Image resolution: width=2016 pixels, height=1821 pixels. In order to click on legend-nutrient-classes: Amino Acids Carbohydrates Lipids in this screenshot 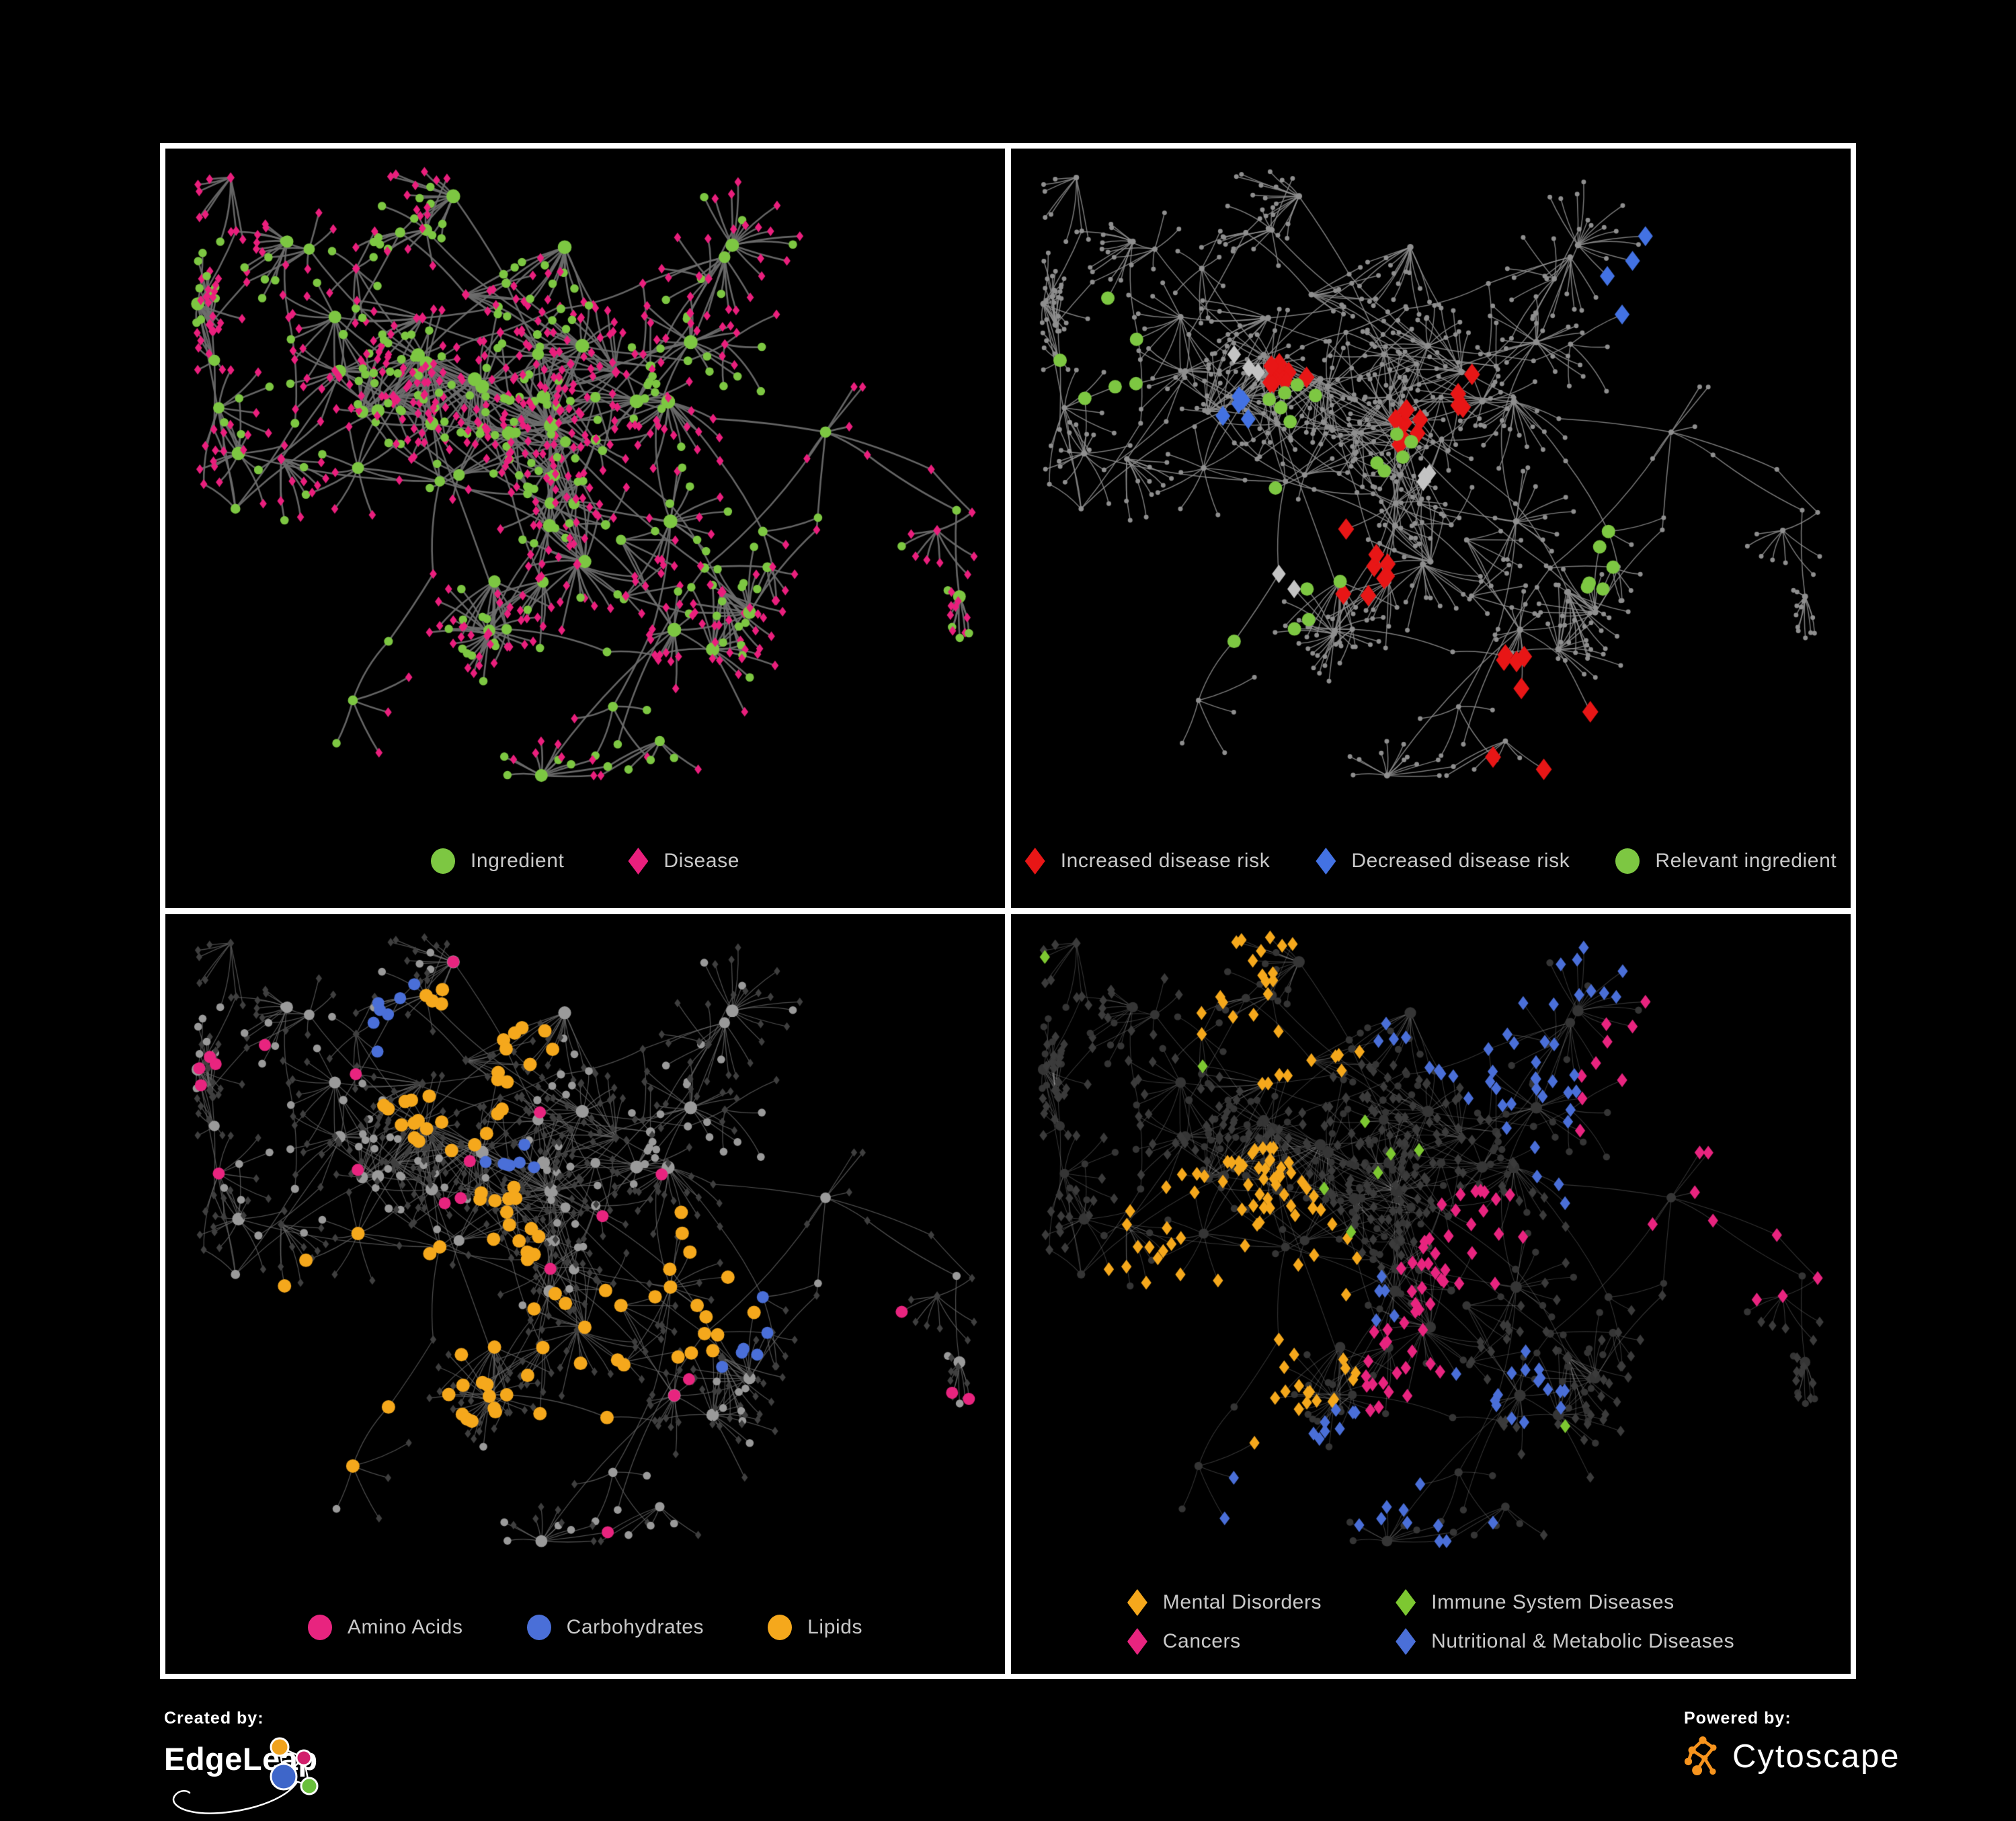, I will do `click(585, 1628)`.